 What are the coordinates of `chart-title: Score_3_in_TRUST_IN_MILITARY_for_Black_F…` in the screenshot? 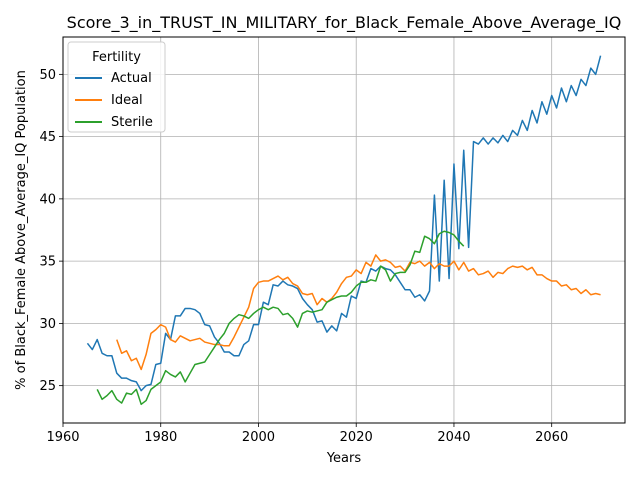 It's located at (344, 23).